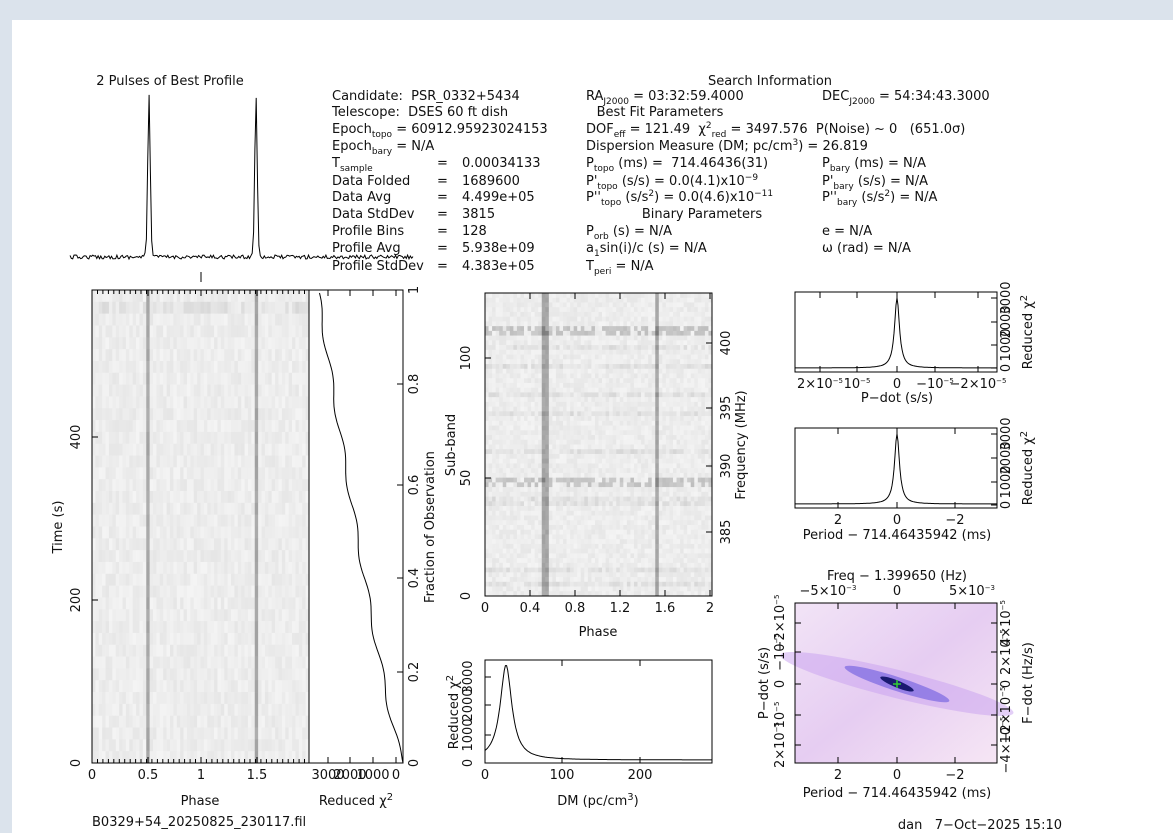 The width and height of the screenshot is (1173, 833). I want to click on text-part: ω (rad) = N/A, so click(866, 248).